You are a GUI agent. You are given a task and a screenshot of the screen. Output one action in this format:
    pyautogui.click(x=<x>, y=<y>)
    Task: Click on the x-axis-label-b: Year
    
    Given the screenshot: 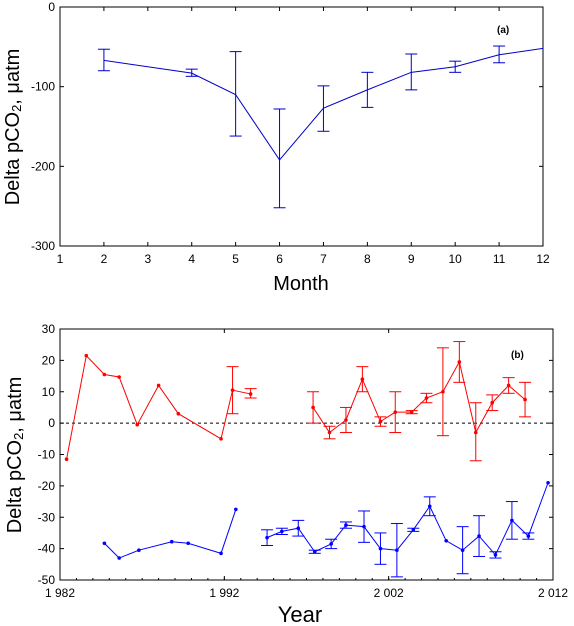 What is the action you would take?
    pyautogui.click(x=300, y=614)
    